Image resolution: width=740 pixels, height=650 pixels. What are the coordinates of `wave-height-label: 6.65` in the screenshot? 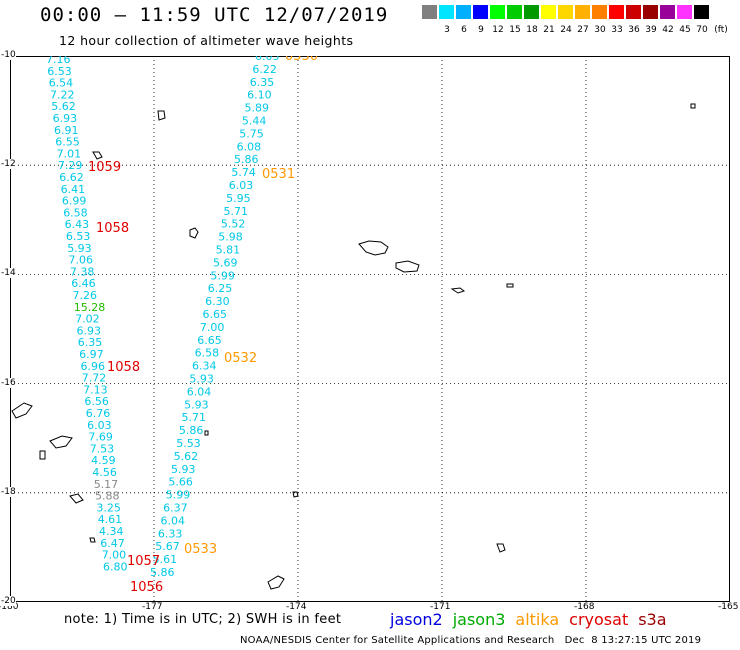 It's located at (215, 314).